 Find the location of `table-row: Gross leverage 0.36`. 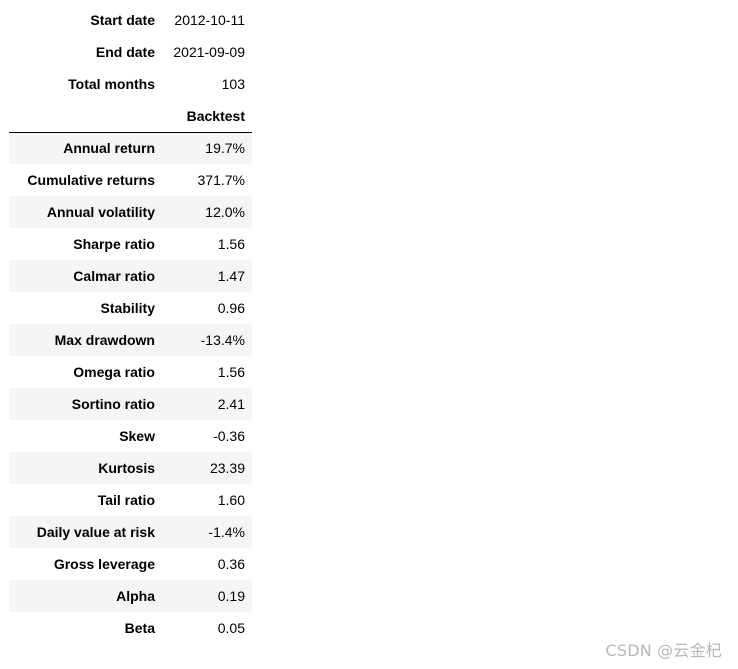

table-row: Gross leverage 0.36 is located at coordinates (130, 564).